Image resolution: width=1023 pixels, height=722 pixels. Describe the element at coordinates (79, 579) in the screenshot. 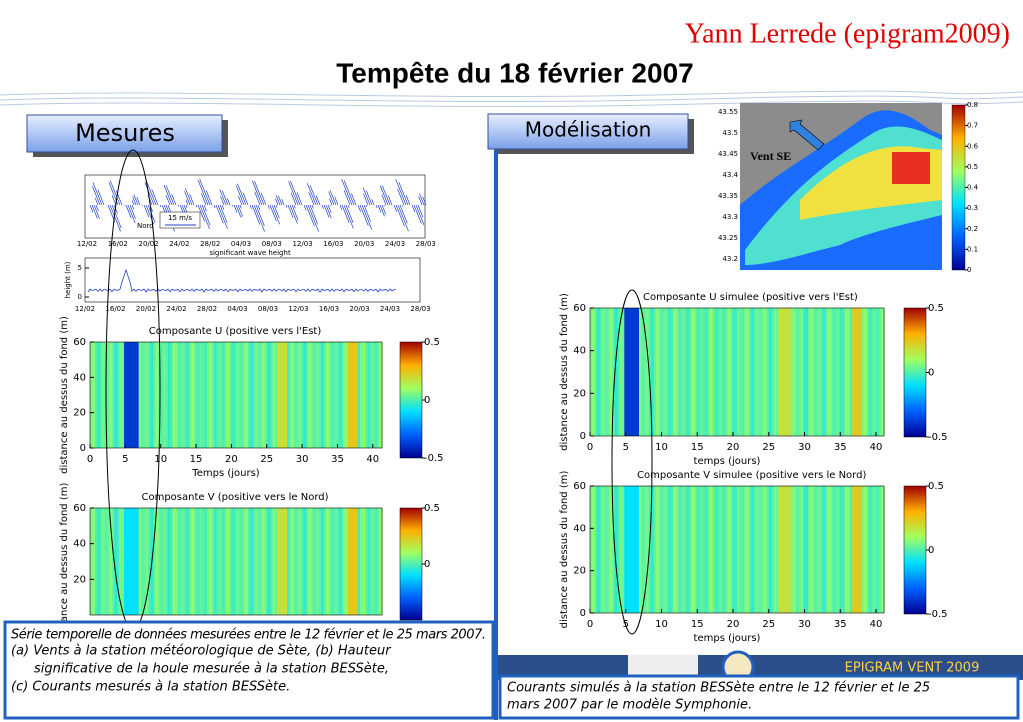

I see `y-tick-label: 20` at that location.